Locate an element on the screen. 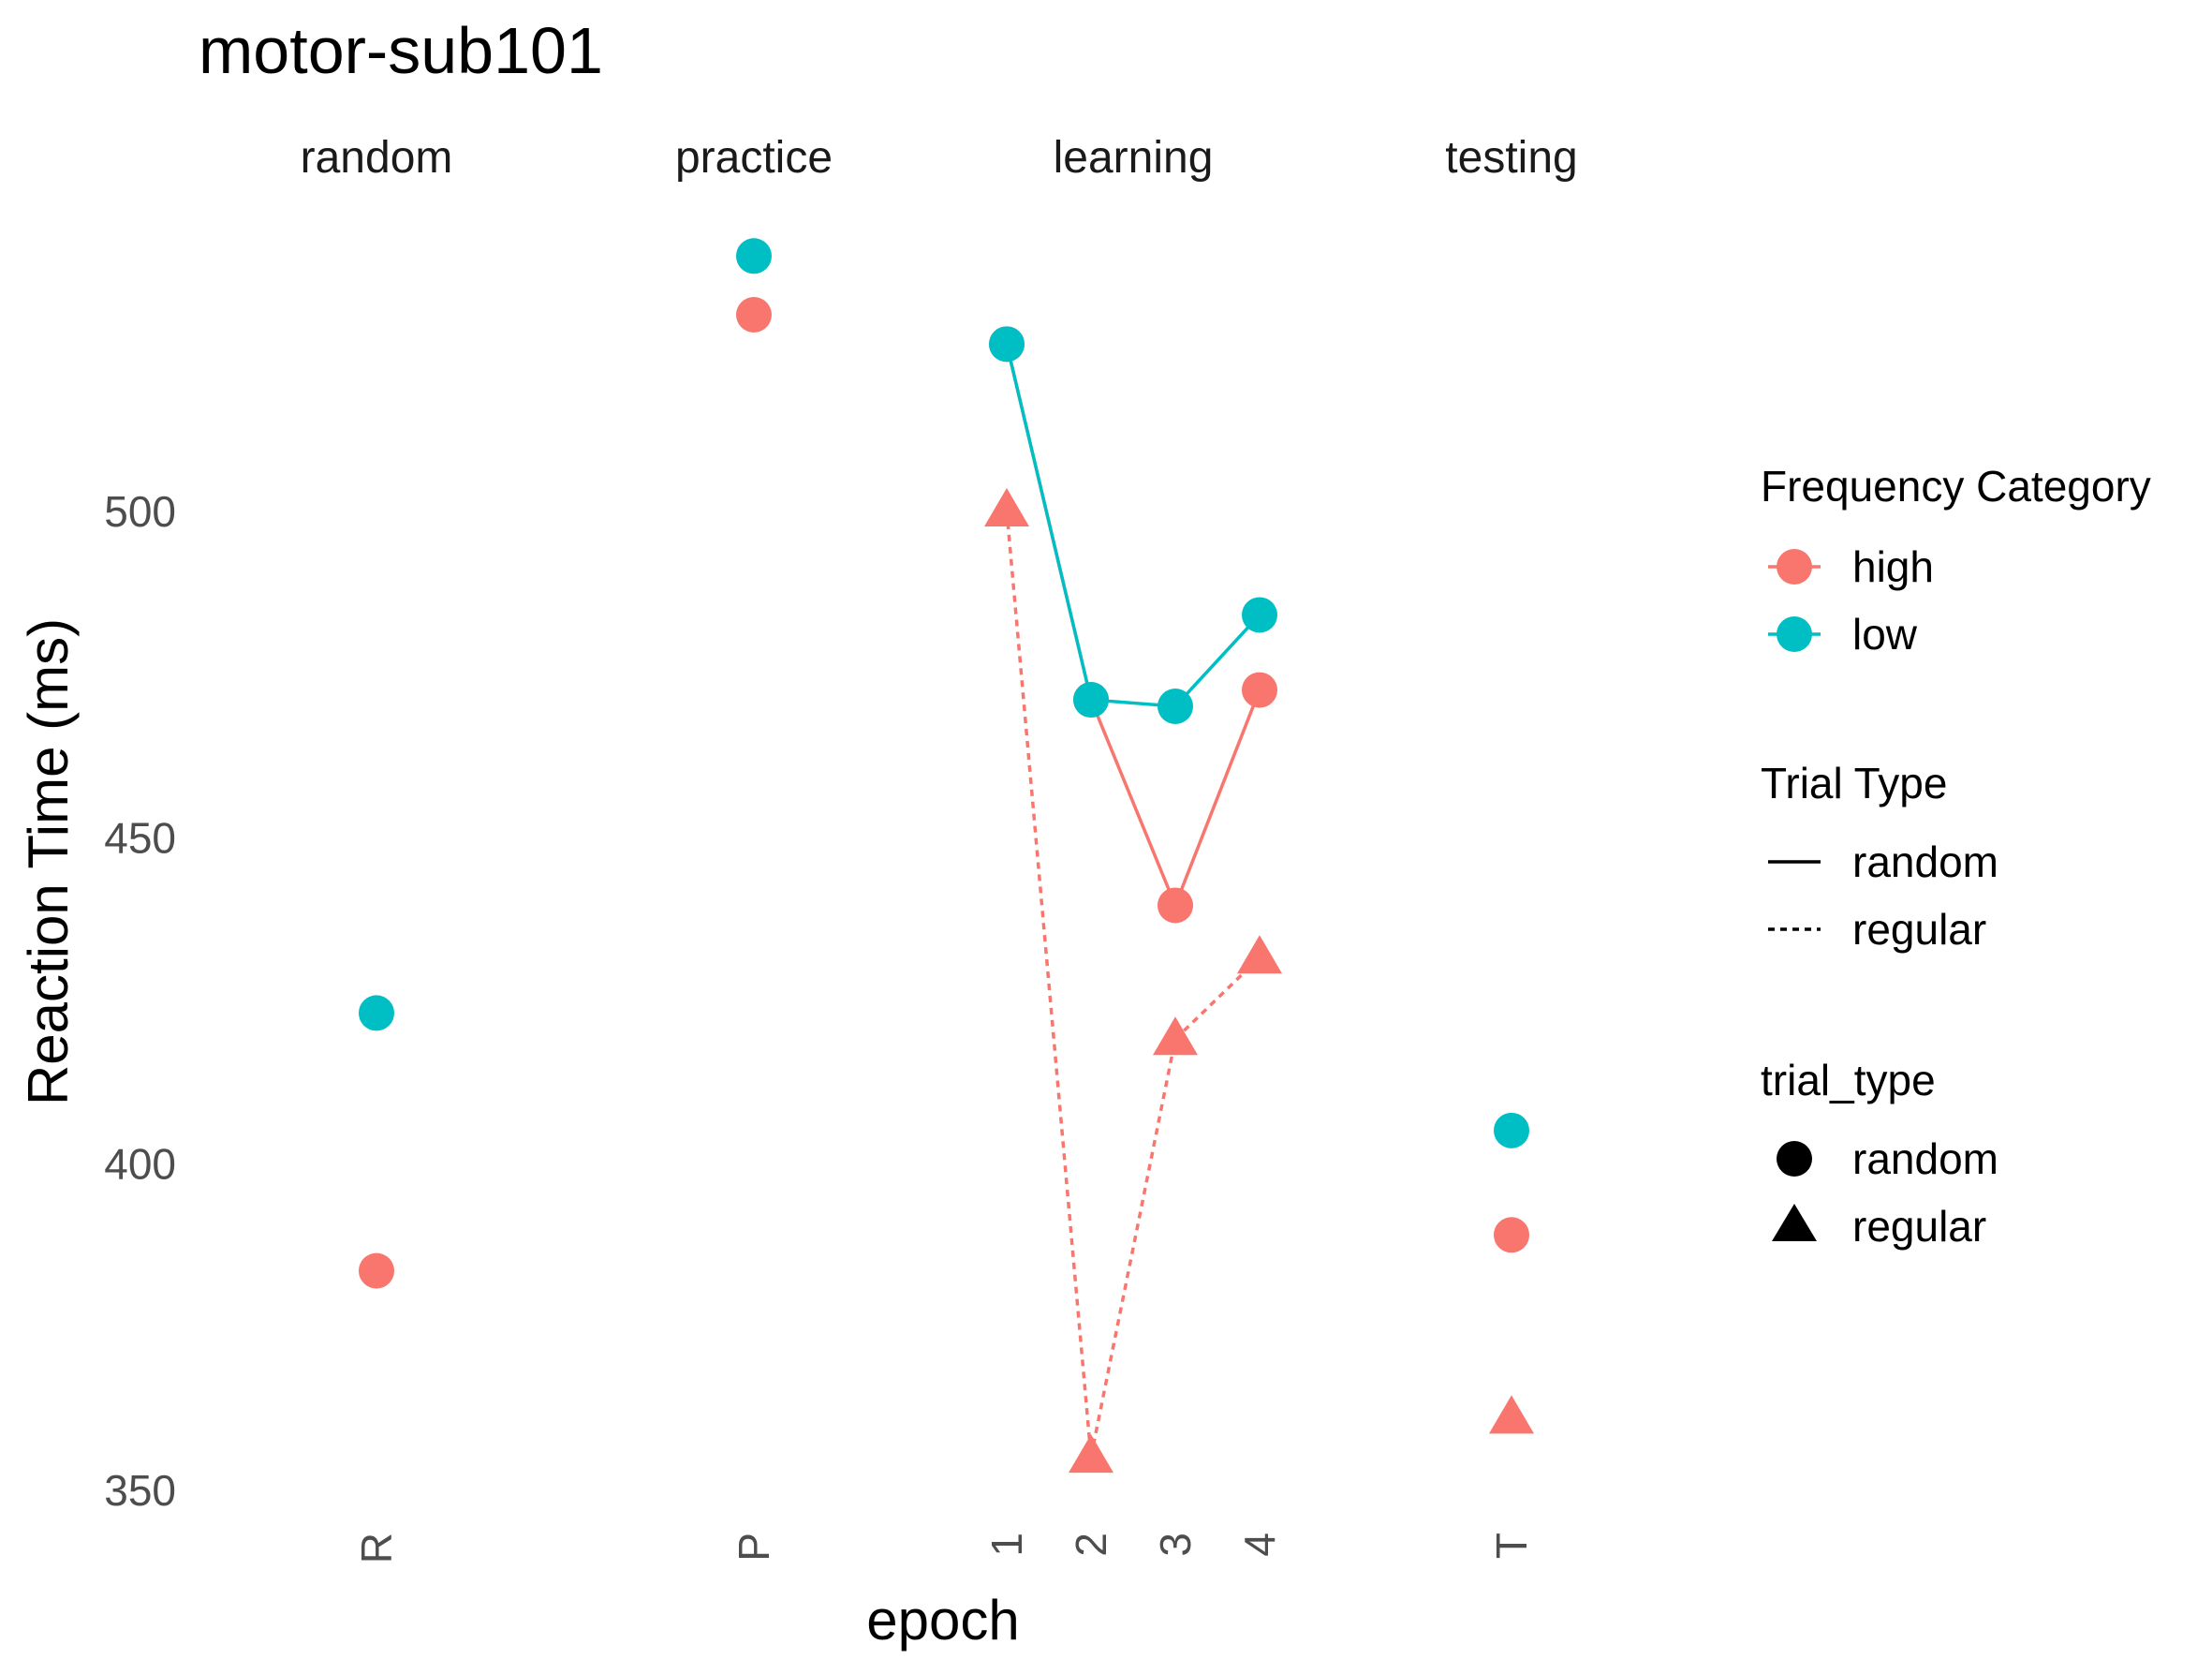 Image resolution: width=2212 pixels, height=1659 pixels. legend-key-high-point is located at coordinates (1794, 567).